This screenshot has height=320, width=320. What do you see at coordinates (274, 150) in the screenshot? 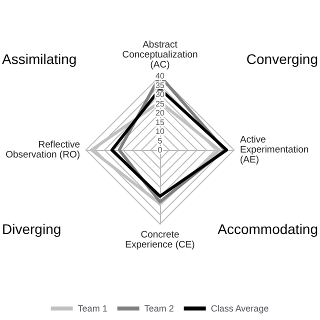
I see `spoke-label: Active Experimentation (AE)` at bounding box center [274, 150].